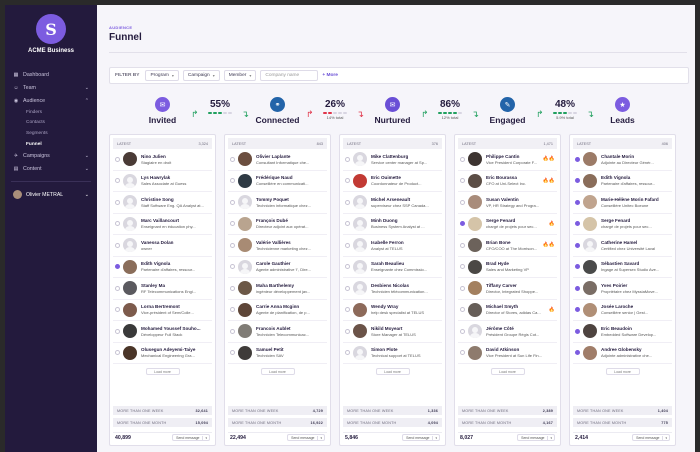 This screenshot has width=700, height=452. What do you see at coordinates (162, 246) in the screenshot?
I see `contact-row: Vanessa Dolan owner` at bounding box center [162, 246].